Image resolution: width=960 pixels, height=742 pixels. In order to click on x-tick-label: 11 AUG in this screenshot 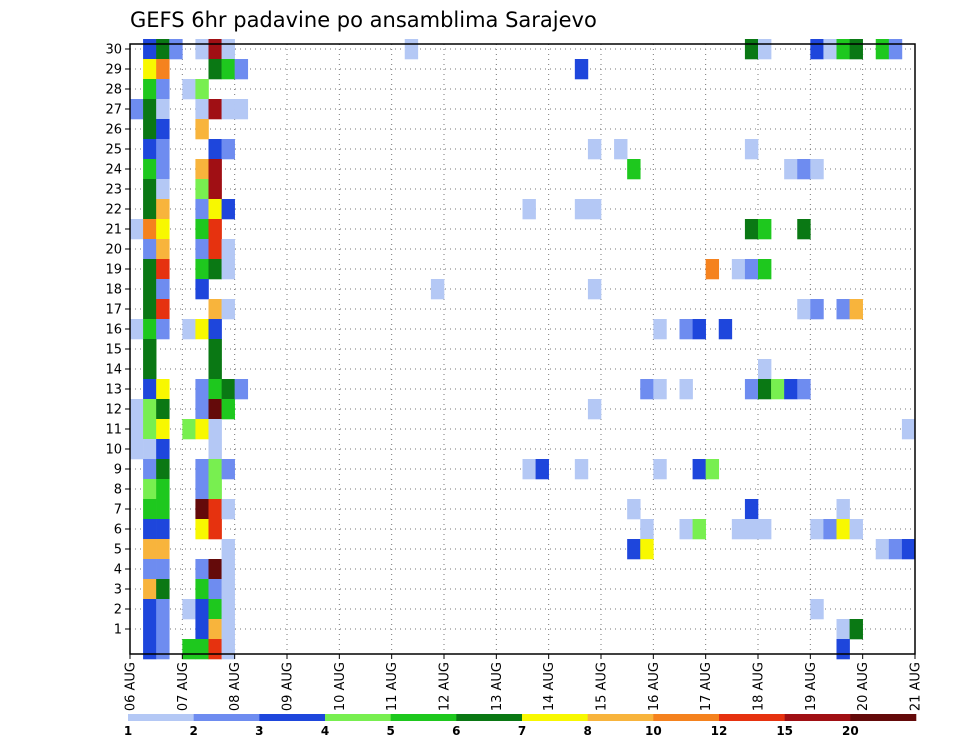, I will do `click(392, 686)`.